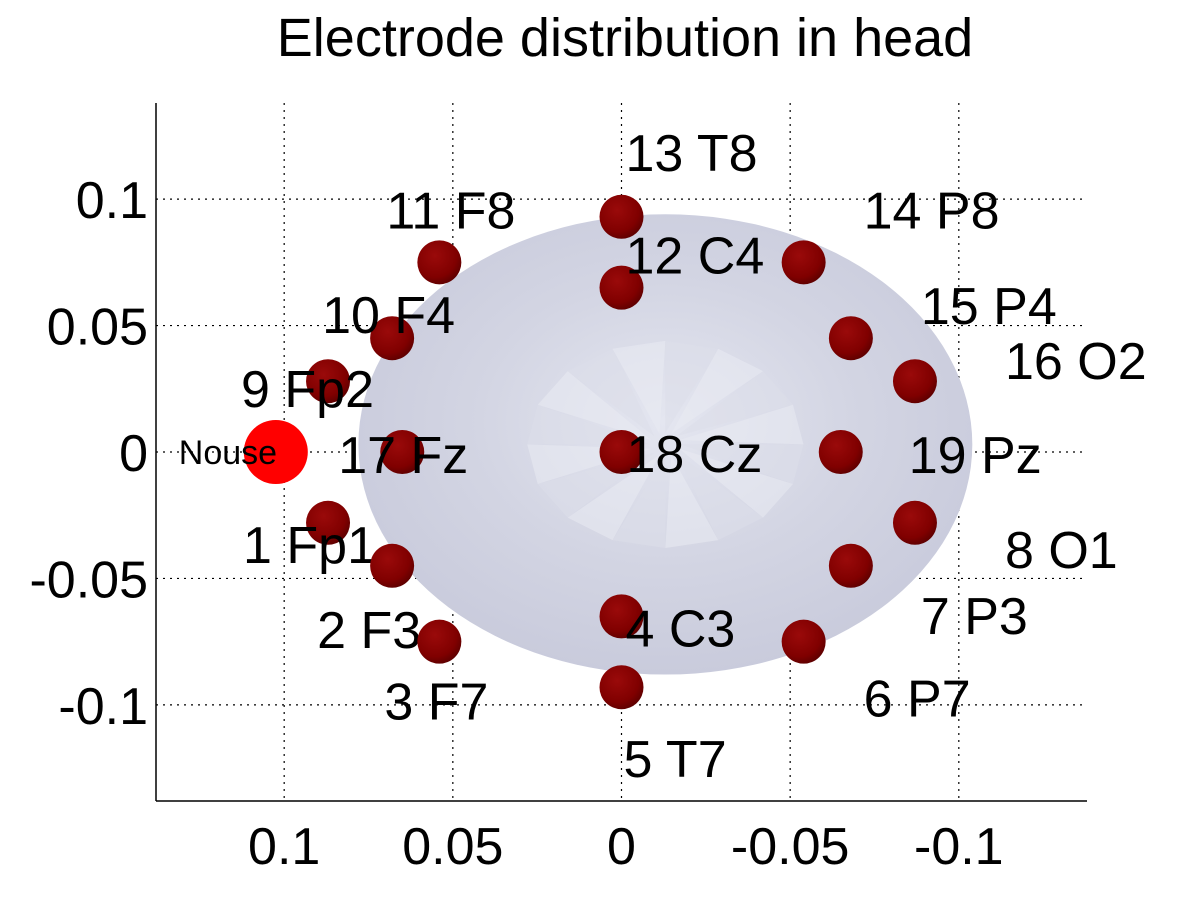  What do you see at coordinates (88, 580) in the screenshot?
I see `y-tick-label: -0.05` at bounding box center [88, 580].